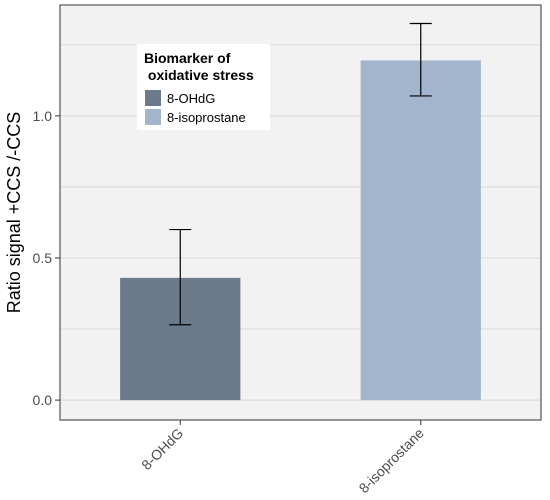 The height and width of the screenshot is (500, 550). I want to click on legend-title-line-1: Biomarker of, so click(187, 58).